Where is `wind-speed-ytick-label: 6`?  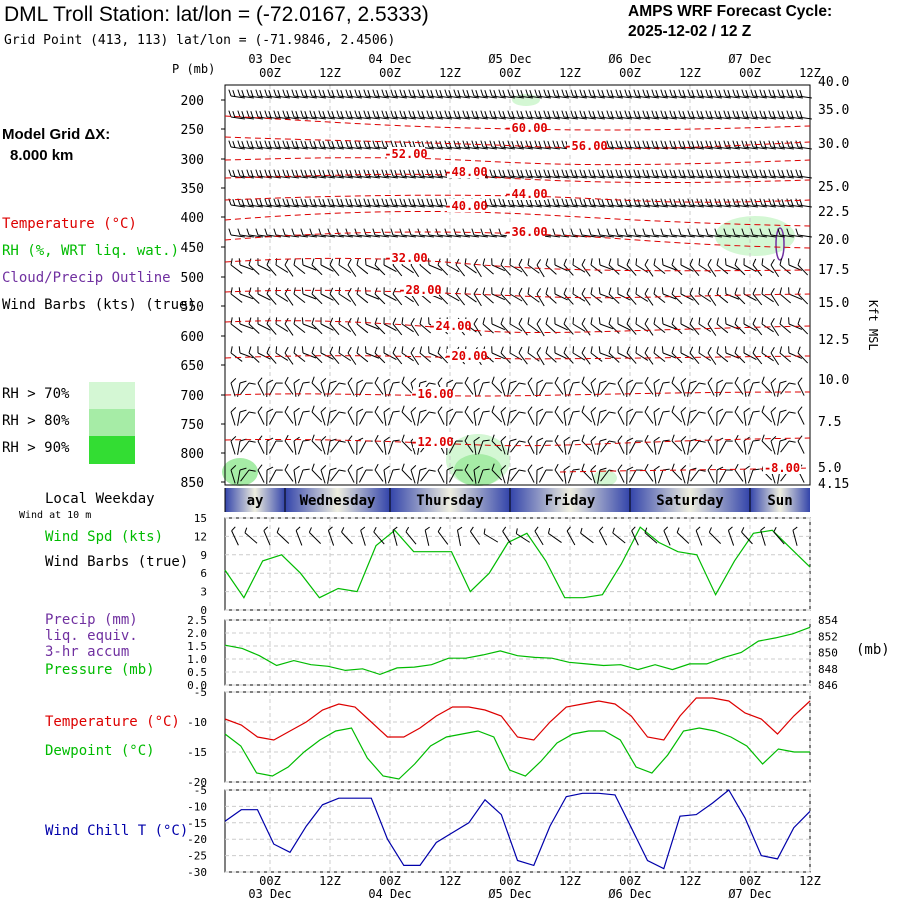
wind-speed-ytick-label: 6 is located at coordinates (203, 573).